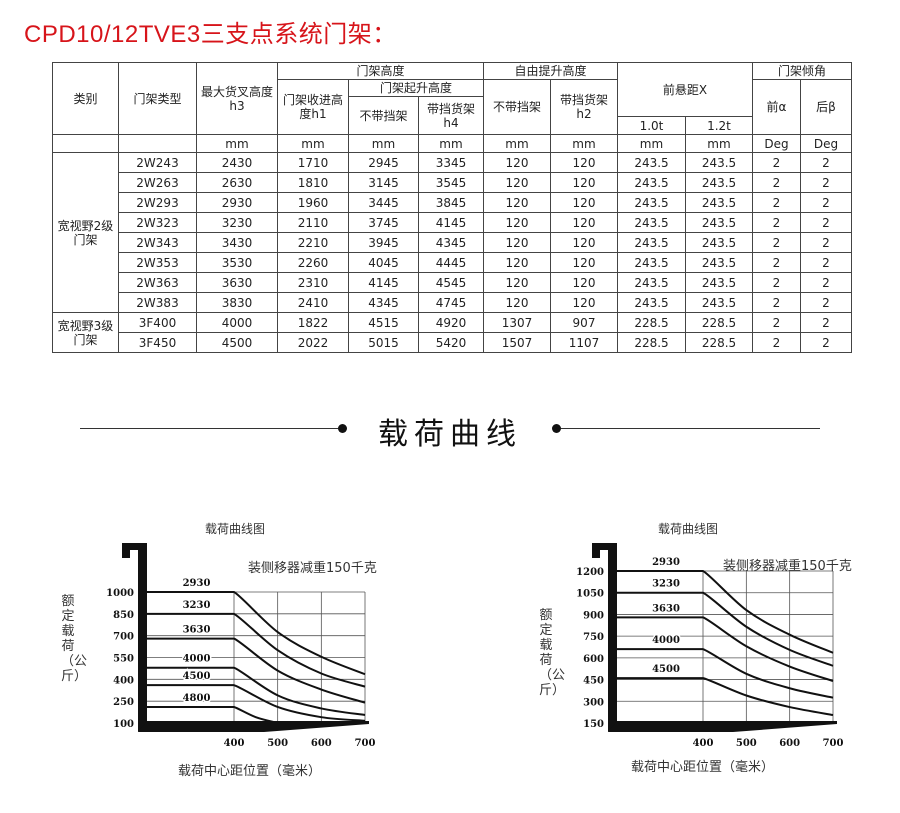  Describe the element at coordinates (383, 115) in the screenshot. I see `header-no-backrest: 不带挡架` at that location.